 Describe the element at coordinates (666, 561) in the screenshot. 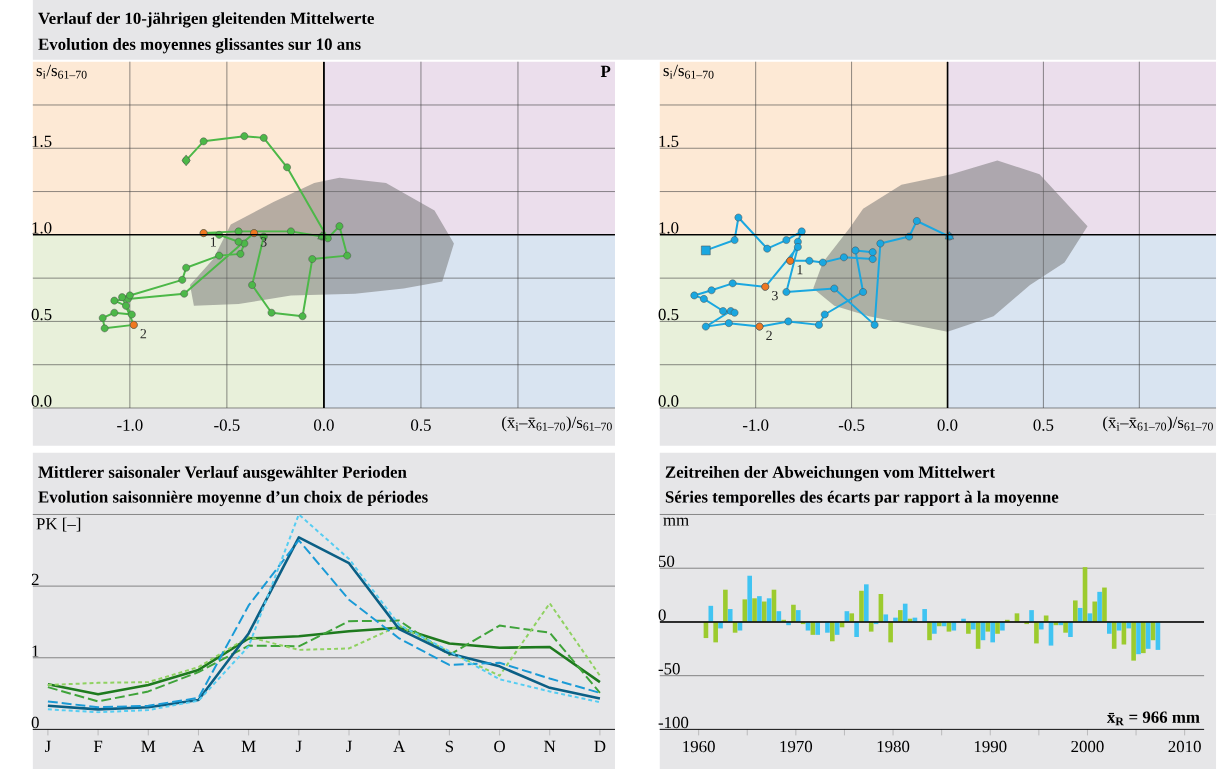

I see `y-tick-label: 50` at that location.